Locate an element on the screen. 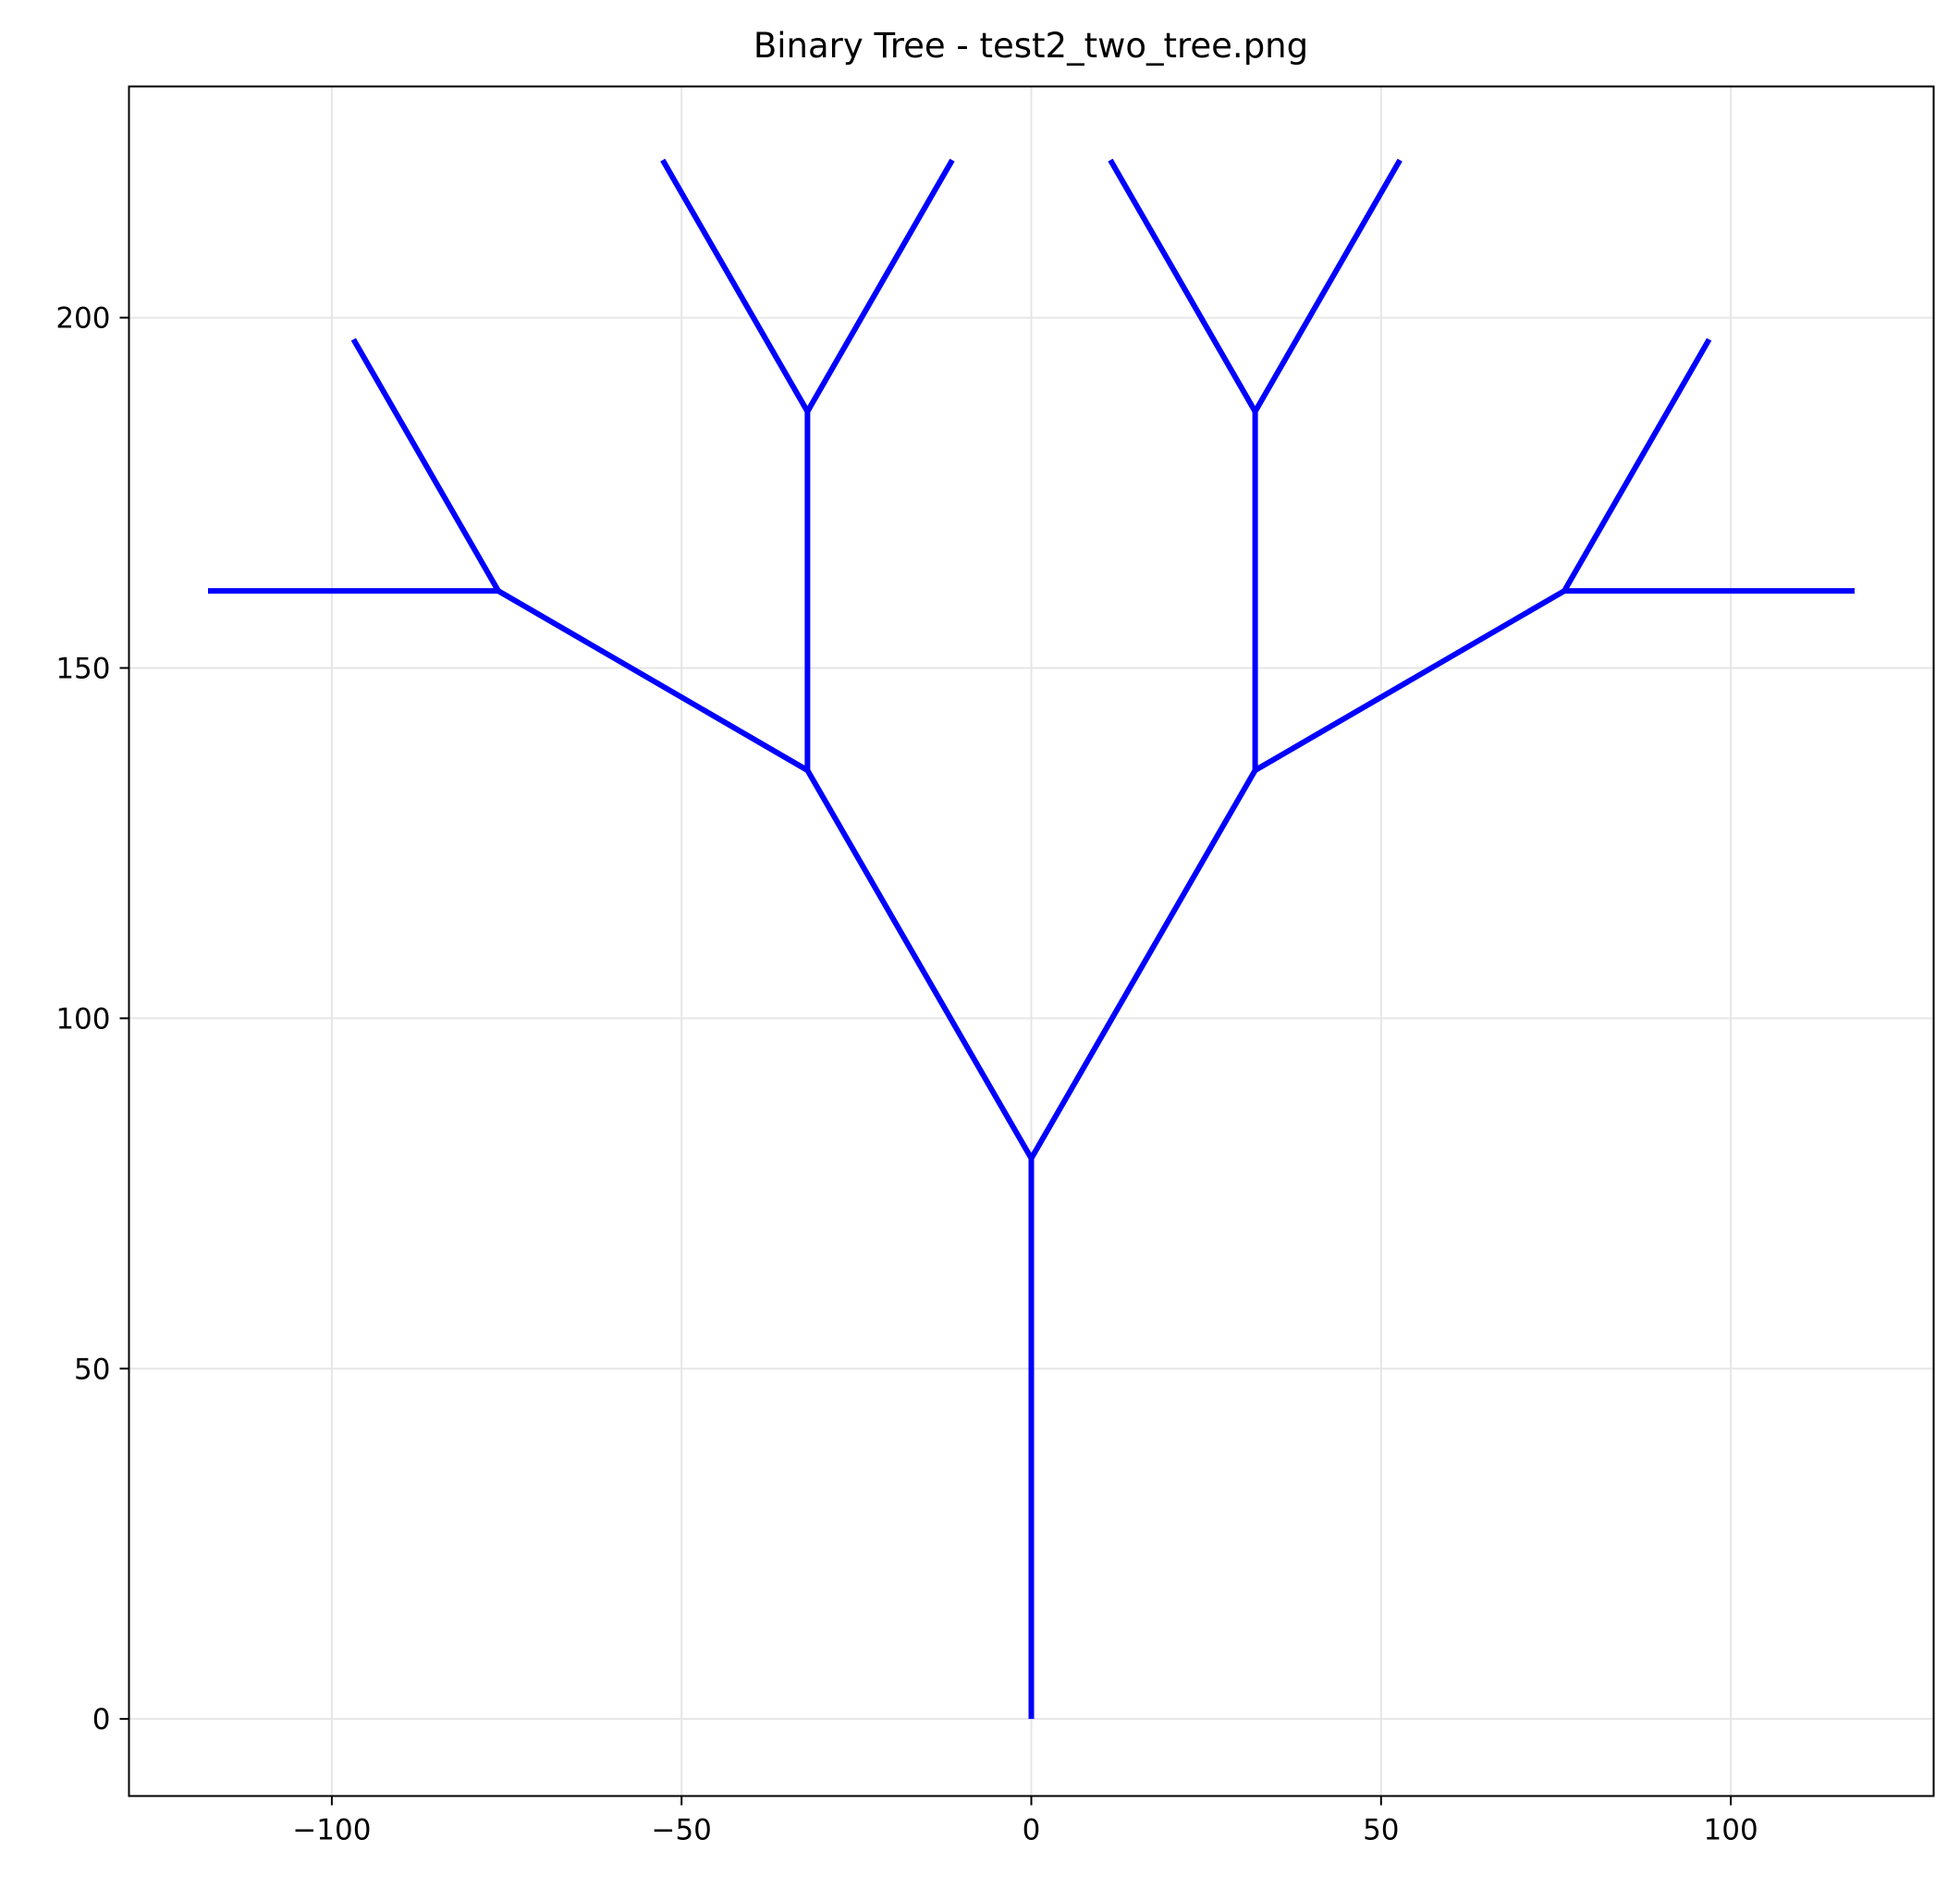  x-tick-label: 50 is located at coordinates (1381, 1830).